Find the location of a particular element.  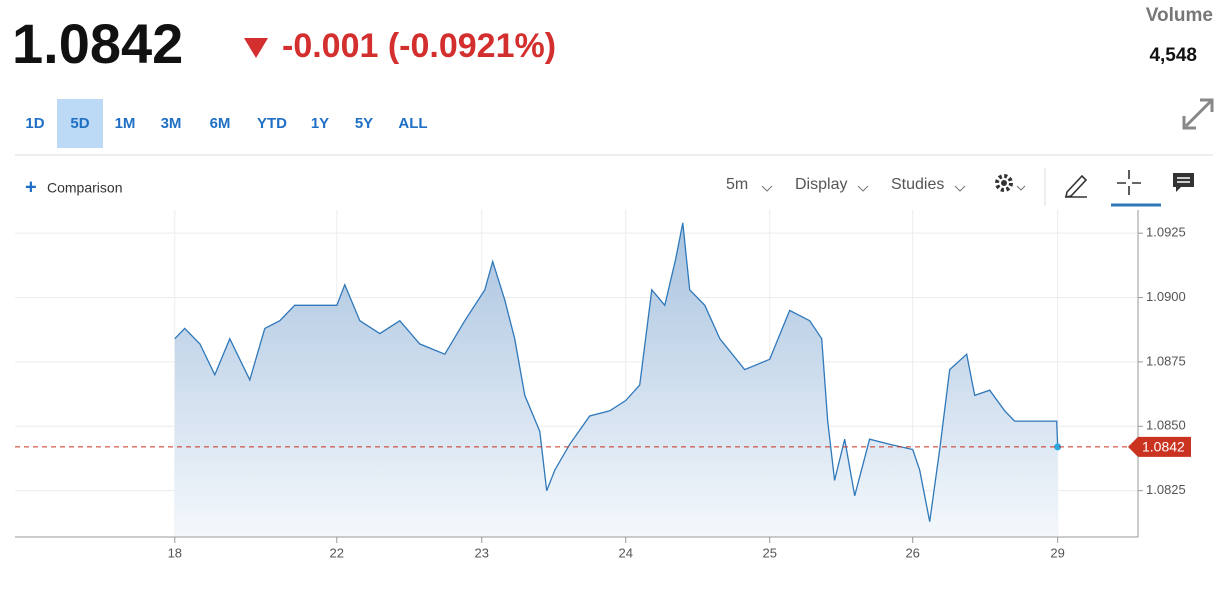

price-change: -0.001 (-0.0921%) is located at coordinates (419, 46).